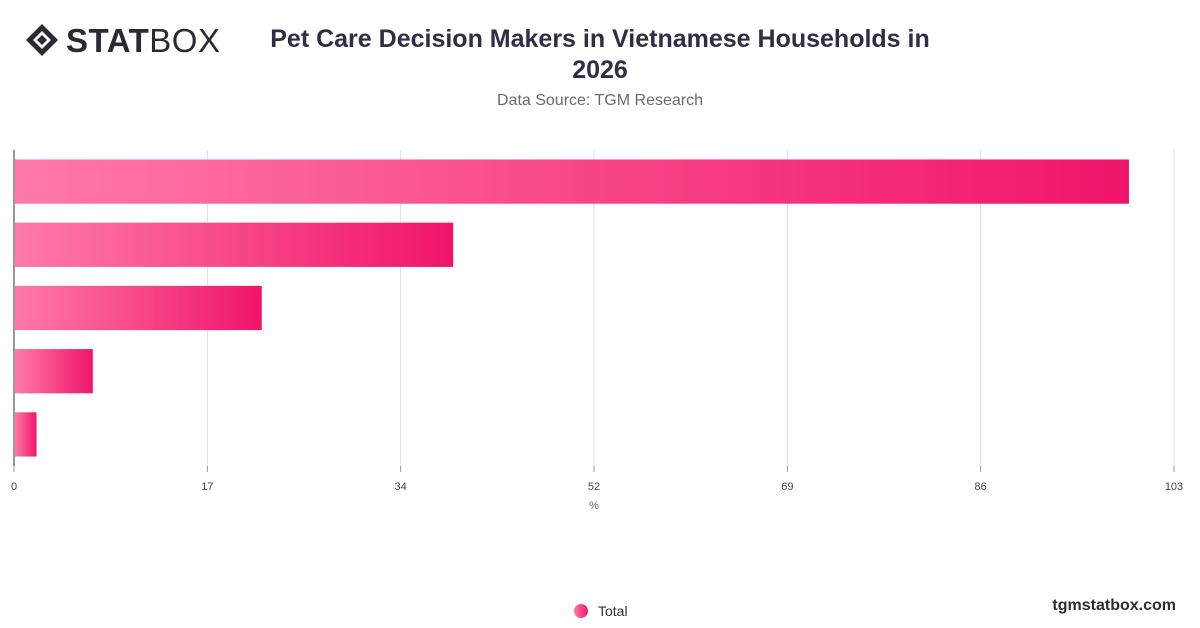 The height and width of the screenshot is (628, 1200). I want to click on logo-thin-text: BOX, so click(185, 40).